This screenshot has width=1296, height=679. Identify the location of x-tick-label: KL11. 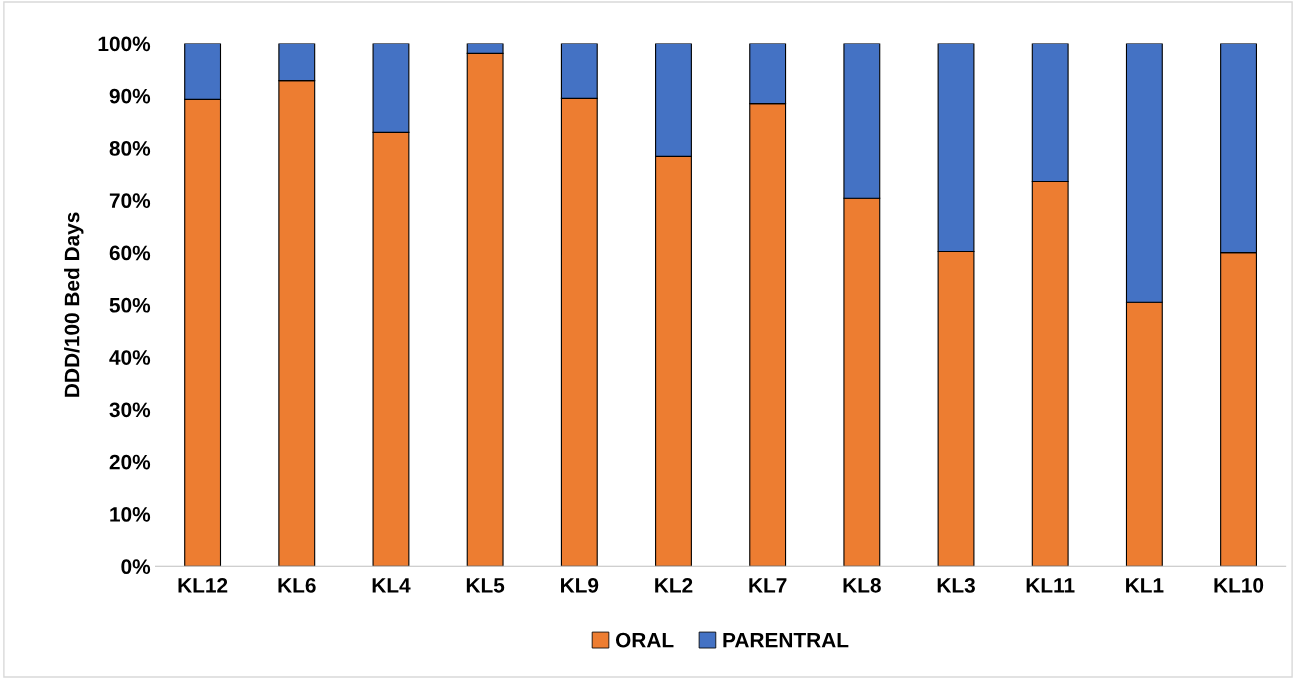
(1050, 585).